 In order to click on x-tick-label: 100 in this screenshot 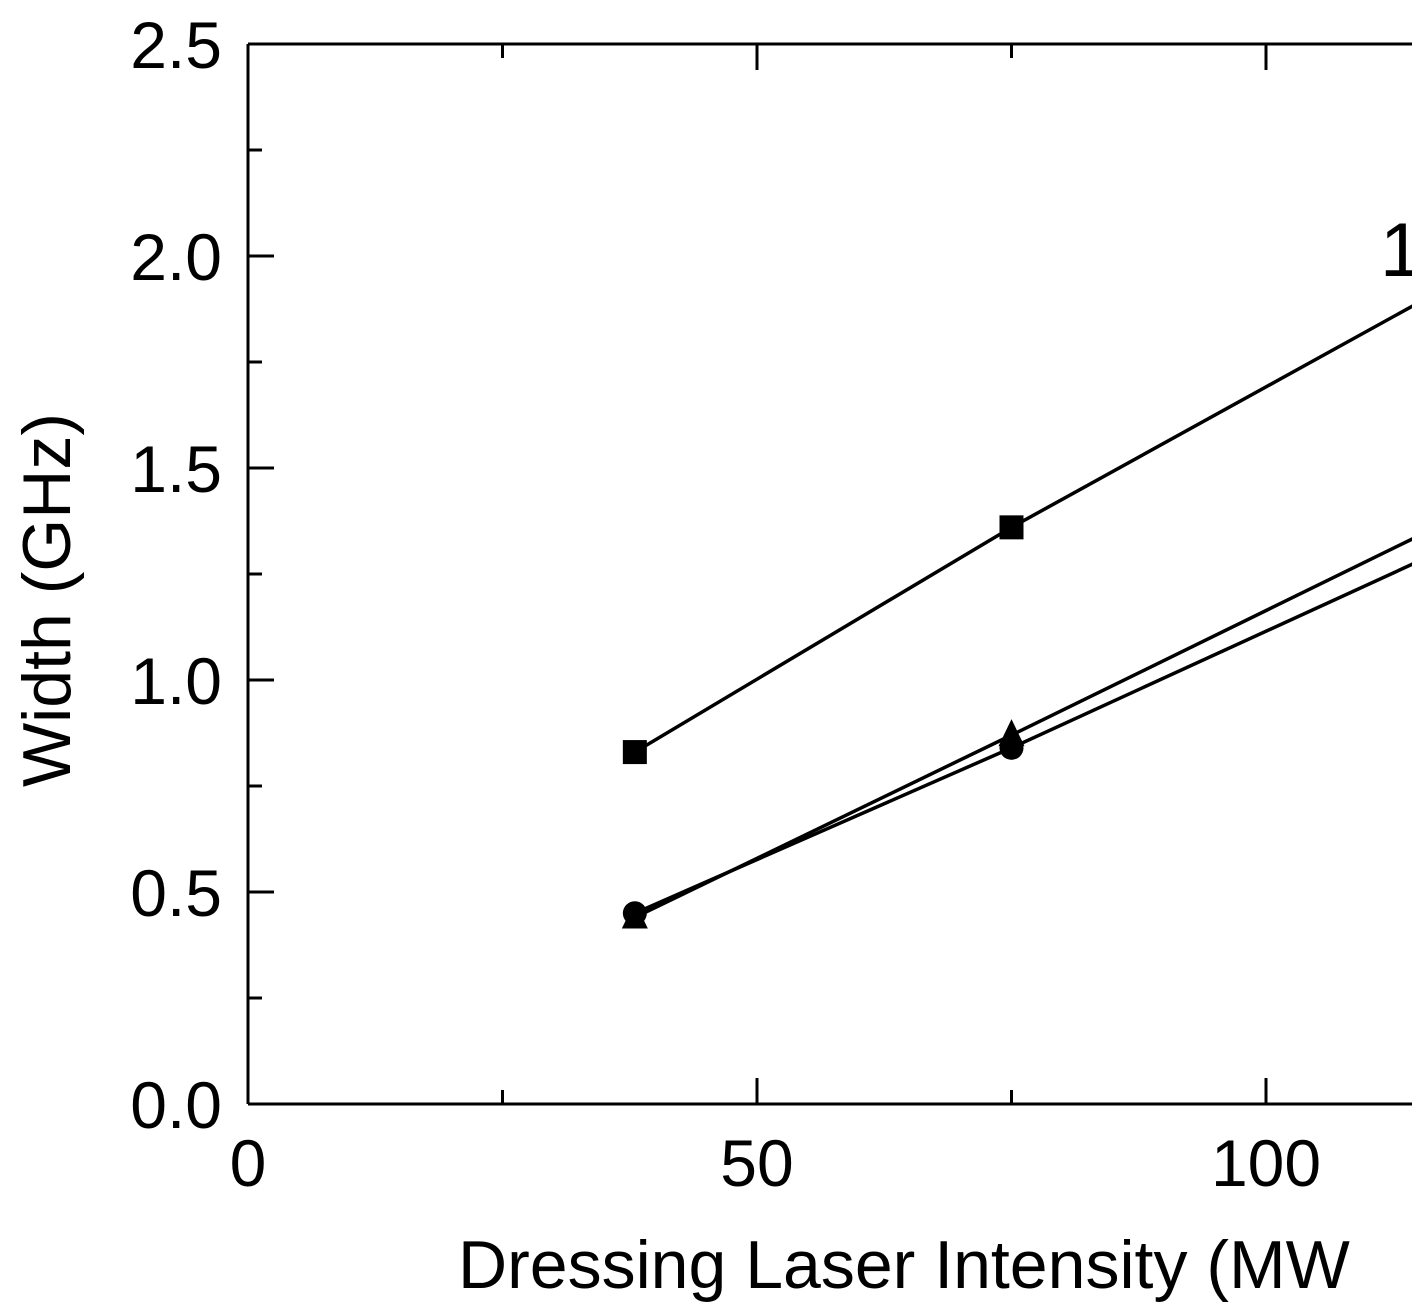, I will do `click(1266, 1163)`.